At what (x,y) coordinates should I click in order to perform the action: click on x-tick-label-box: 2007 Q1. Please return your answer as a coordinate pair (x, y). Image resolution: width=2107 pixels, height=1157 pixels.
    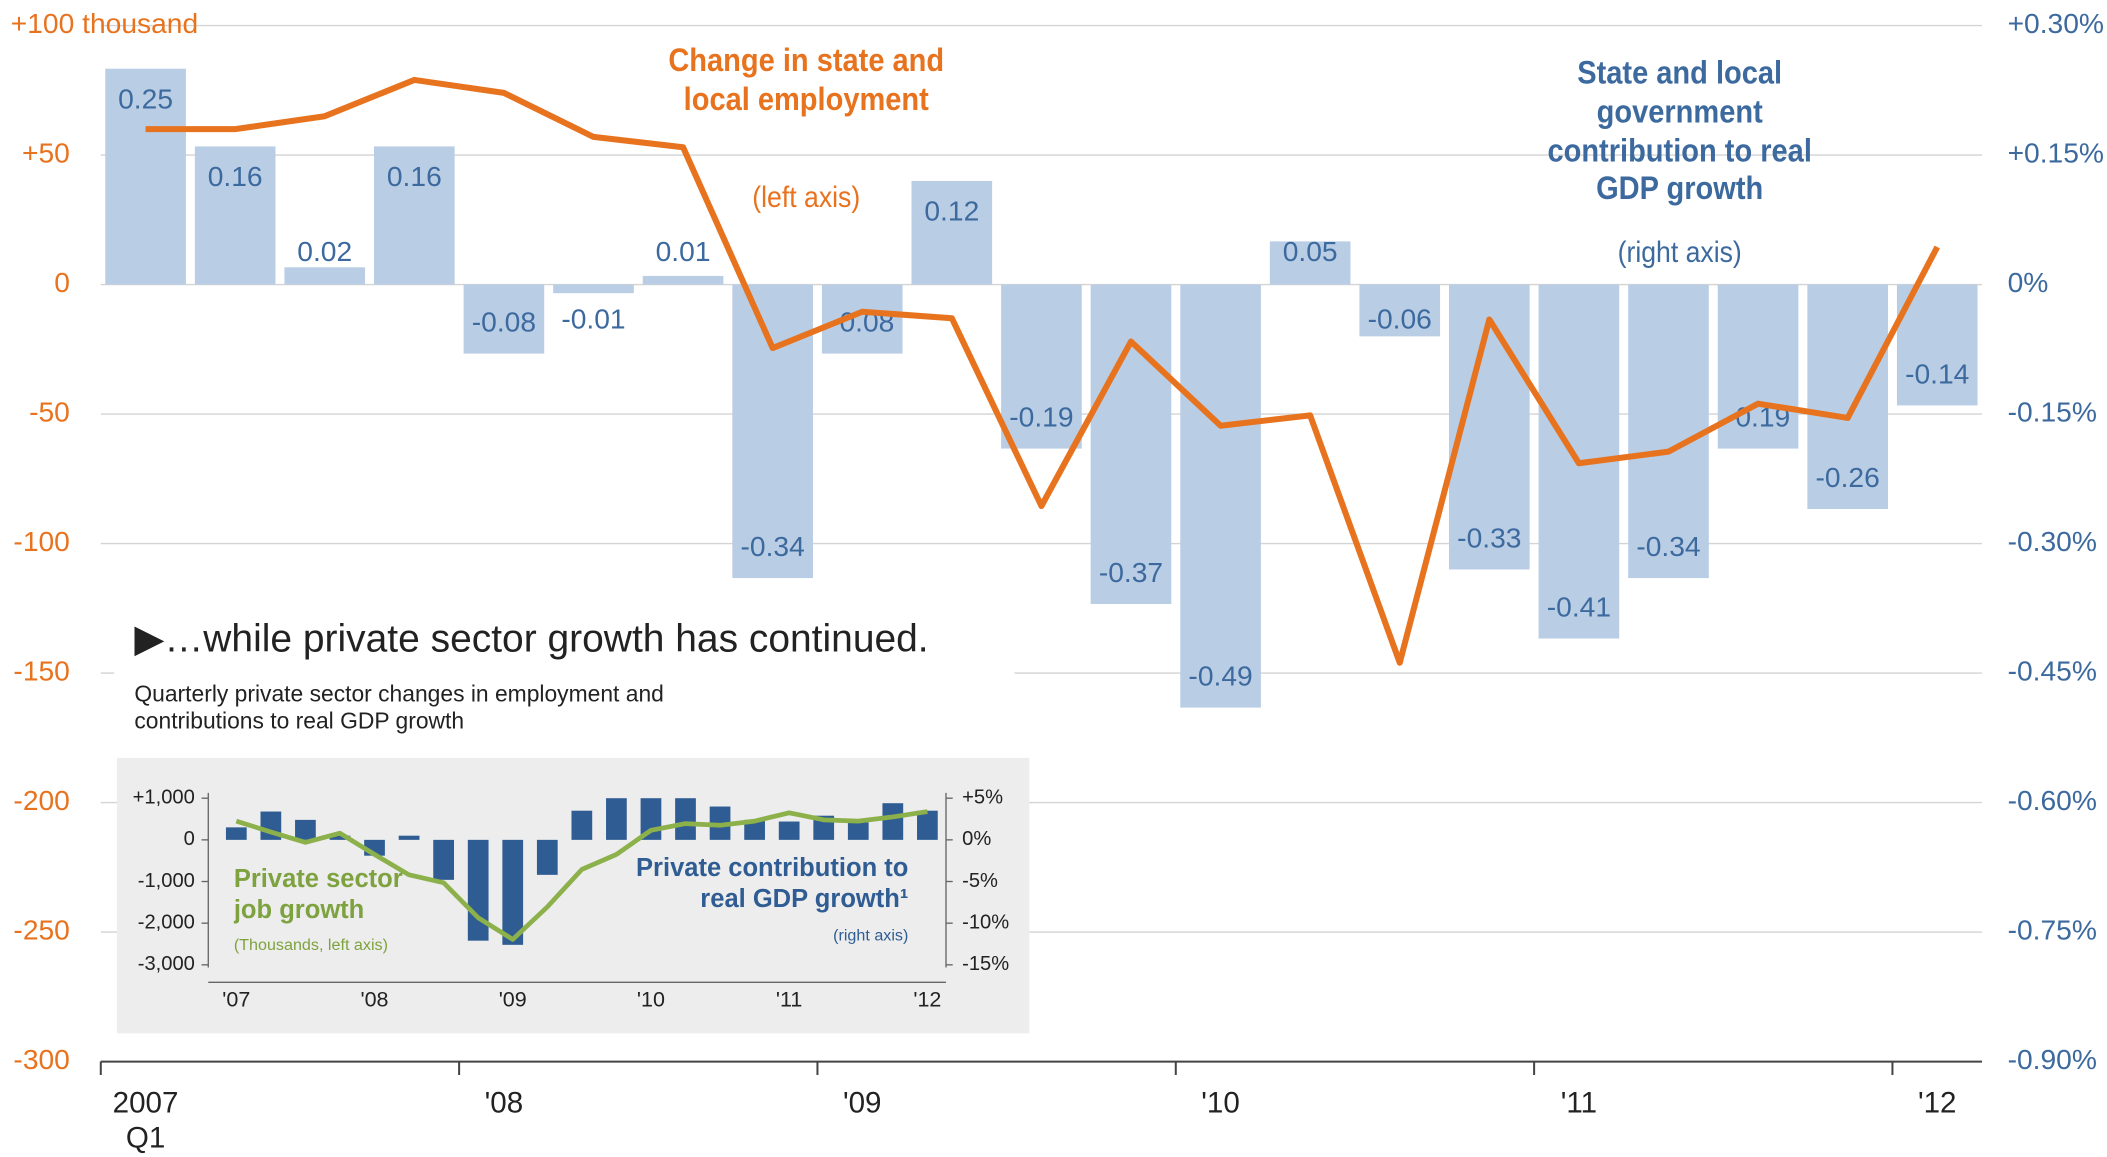
    Looking at the image, I should click on (145, 1120).